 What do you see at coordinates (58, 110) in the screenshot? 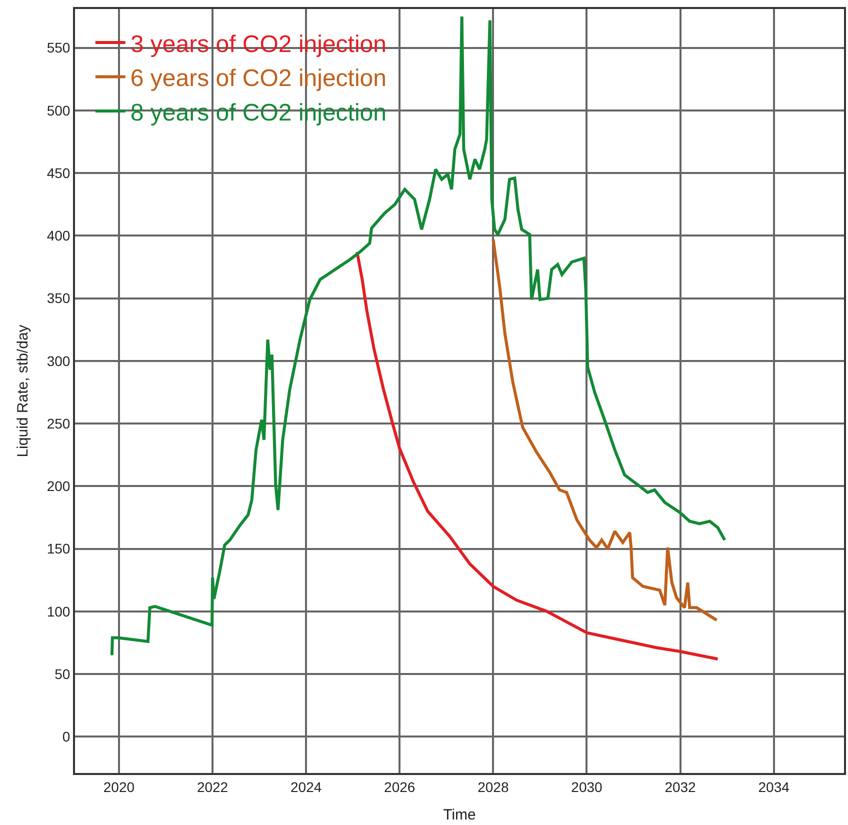
I see `y-tick-label: 500` at bounding box center [58, 110].